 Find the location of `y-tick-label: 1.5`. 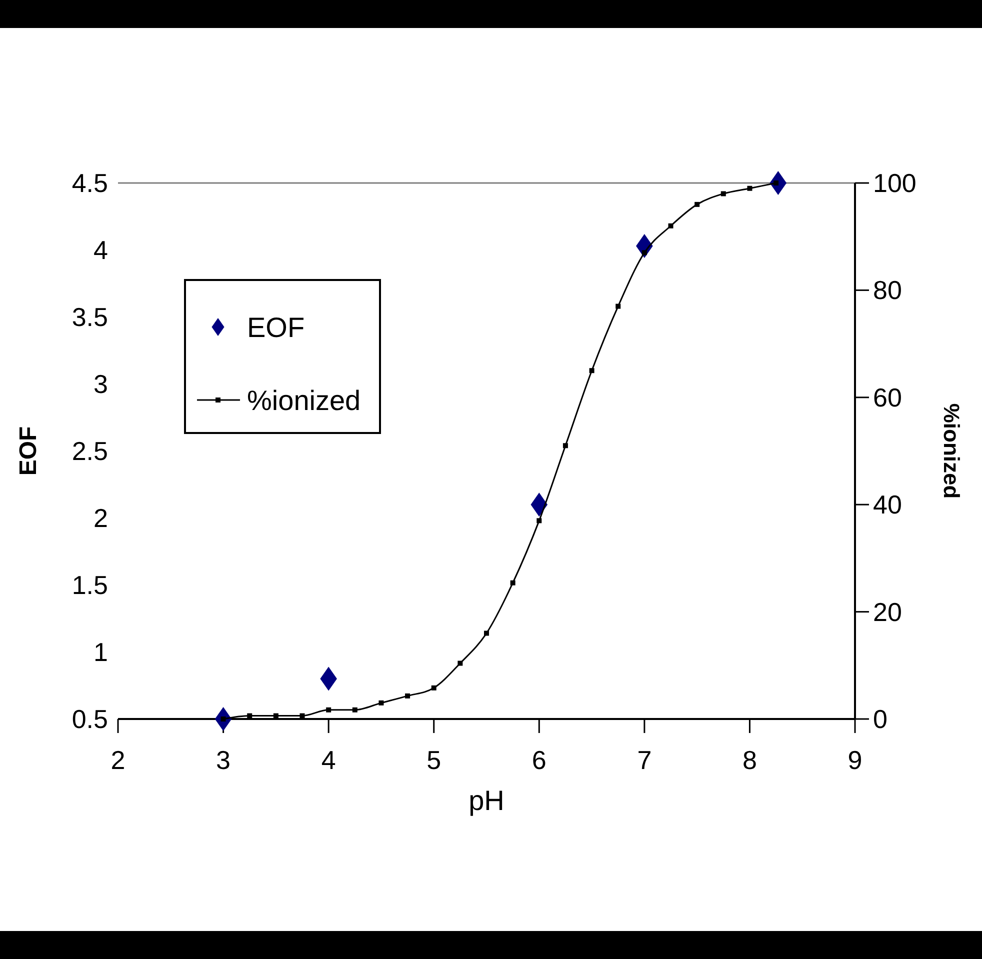

y-tick-label: 1.5 is located at coordinates (90, 585).